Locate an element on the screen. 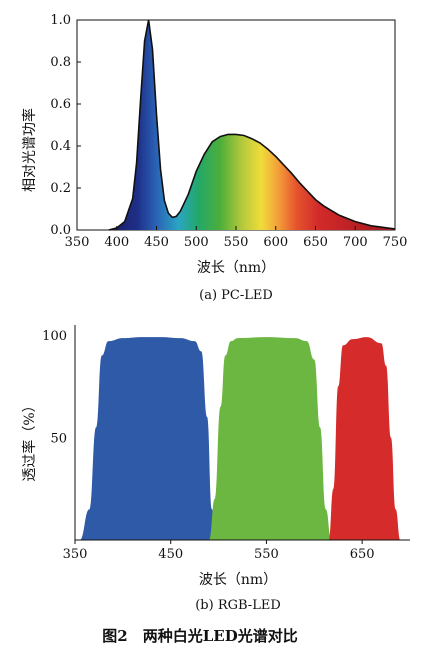 Image resolution: width=429 pixels, height=652 pixels. panel-a-y-ticks: 0.0 0.2 0.4 0.6 0.8 1.0 is located at coordinates (65, 125).